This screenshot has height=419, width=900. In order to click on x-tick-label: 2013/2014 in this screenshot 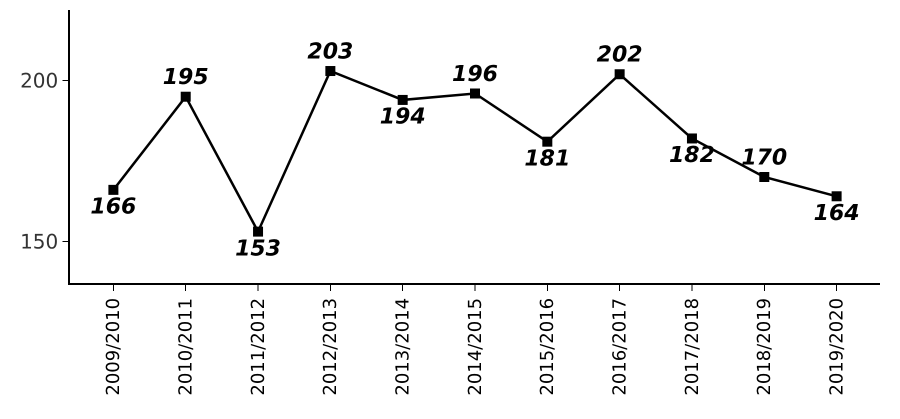, I will do `click(403, 347)`.